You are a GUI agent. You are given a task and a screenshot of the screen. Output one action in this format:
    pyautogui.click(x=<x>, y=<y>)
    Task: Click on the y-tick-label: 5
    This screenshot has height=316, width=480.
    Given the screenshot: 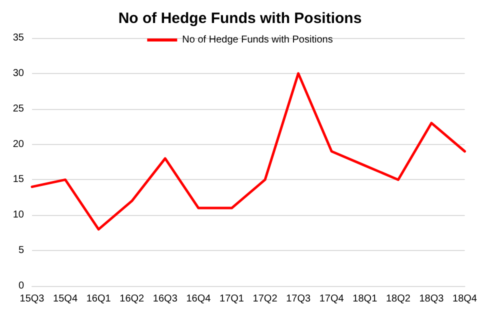 What is the action you would take?
    pyautogui.click(x=21, y=250)
    